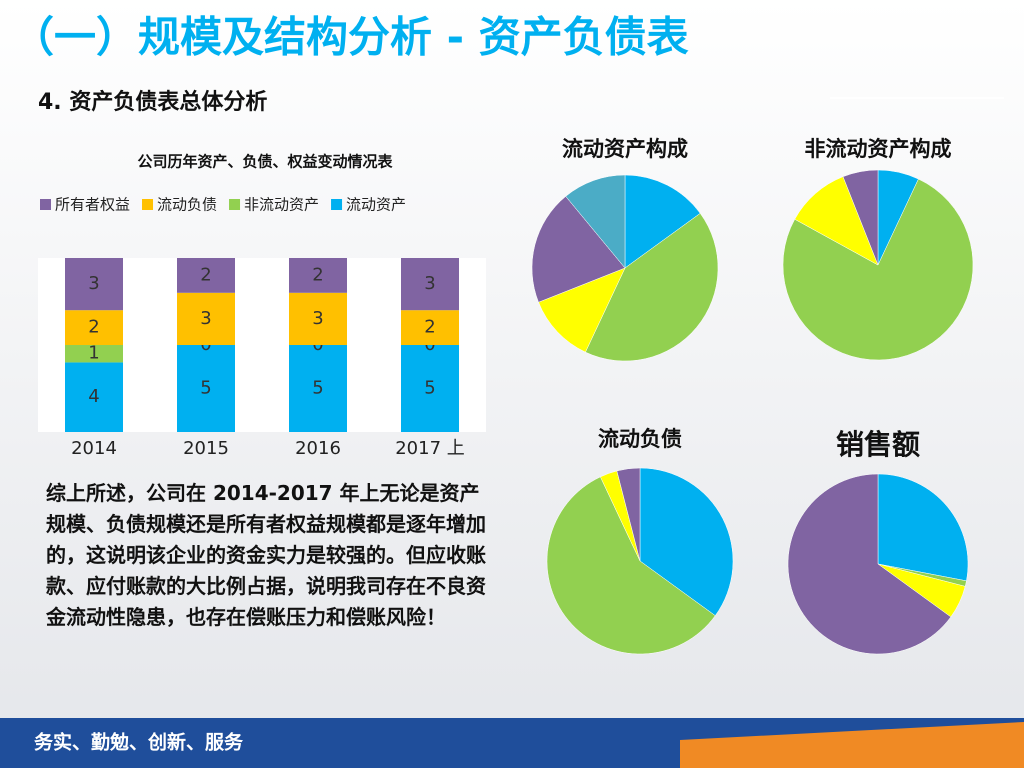 This screenshot has width=1024, height=768. Describe the element at coordinates (318, 448) in the screenshot. I see `x-tick-label: 2016` at that location.